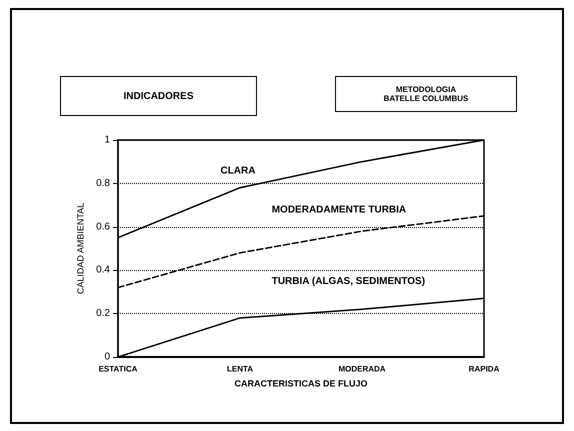 This screenshot has width=574, height=431. What do you see at coordinates (103, 270) in the screenshot?
I see `y-tick-label: 0.4` at bounding box center [103, 270].